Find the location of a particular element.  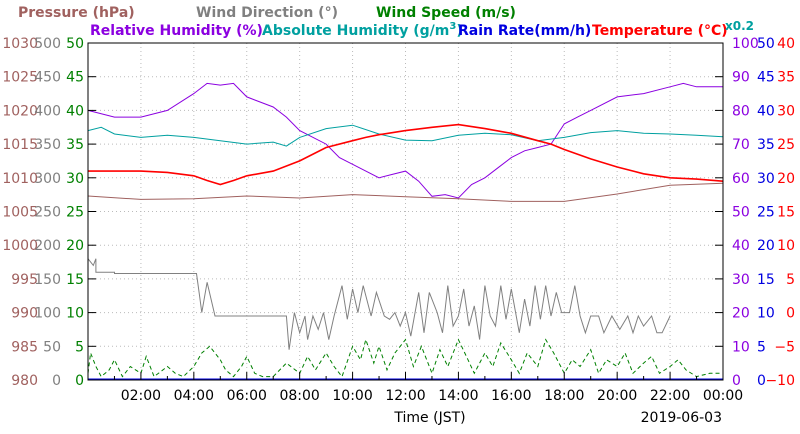

wind-direction-tick-label: 300 is located at coordinates (47, 179).